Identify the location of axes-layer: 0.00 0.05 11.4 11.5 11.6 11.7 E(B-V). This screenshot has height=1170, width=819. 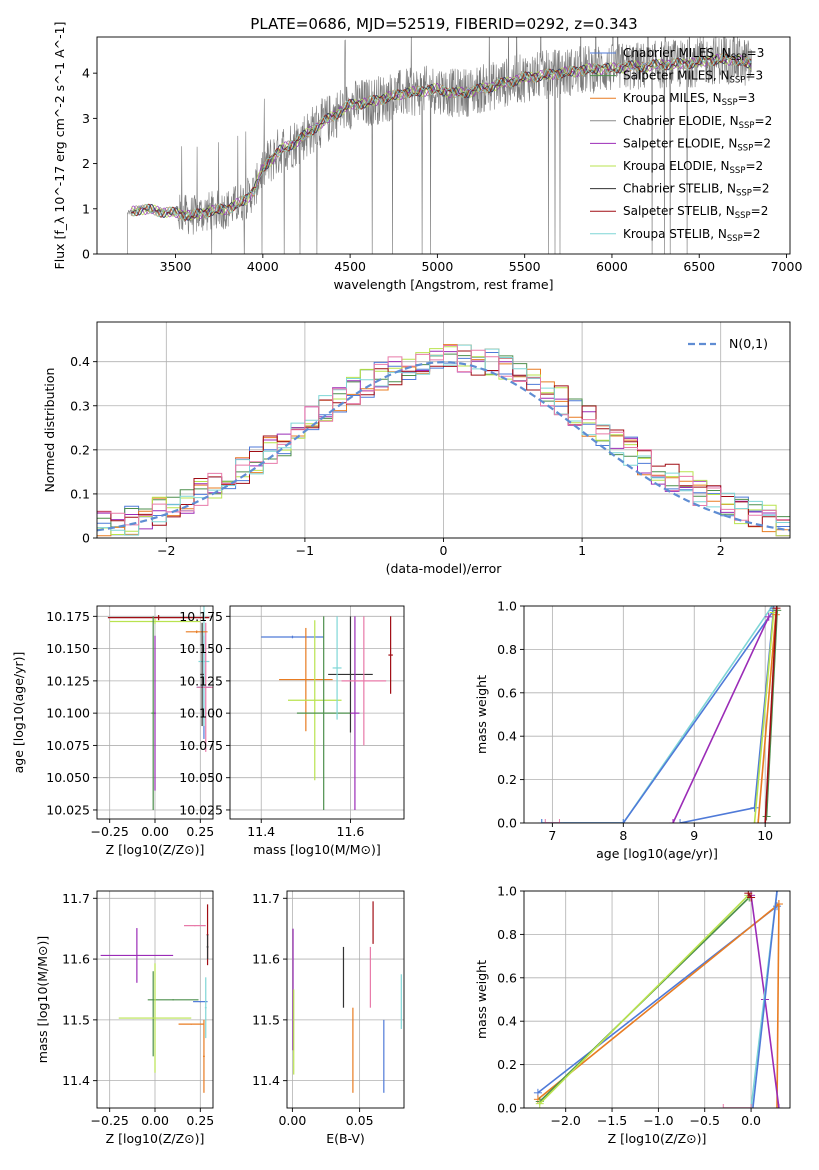
(328, 1018).